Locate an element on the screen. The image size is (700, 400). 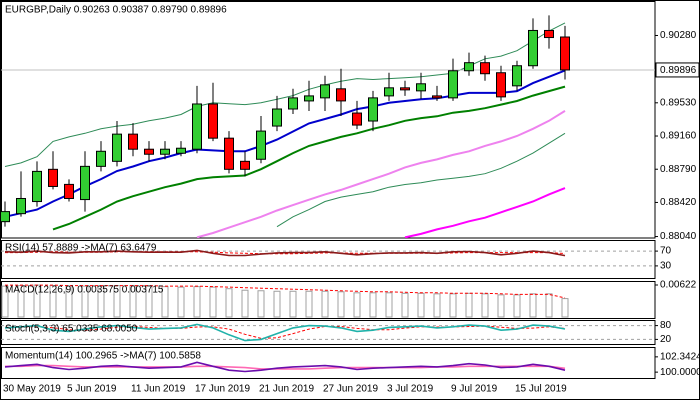
panel-title: Stoch(5,3,3) 65.0335 68.0050 is located at coordinates (71, 329).